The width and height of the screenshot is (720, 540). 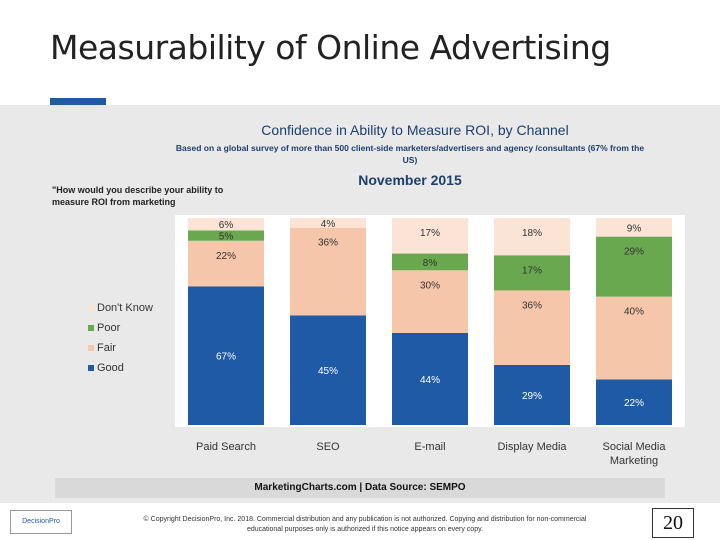 I want to click on legend-label: Good, so click(x=110, y=368).